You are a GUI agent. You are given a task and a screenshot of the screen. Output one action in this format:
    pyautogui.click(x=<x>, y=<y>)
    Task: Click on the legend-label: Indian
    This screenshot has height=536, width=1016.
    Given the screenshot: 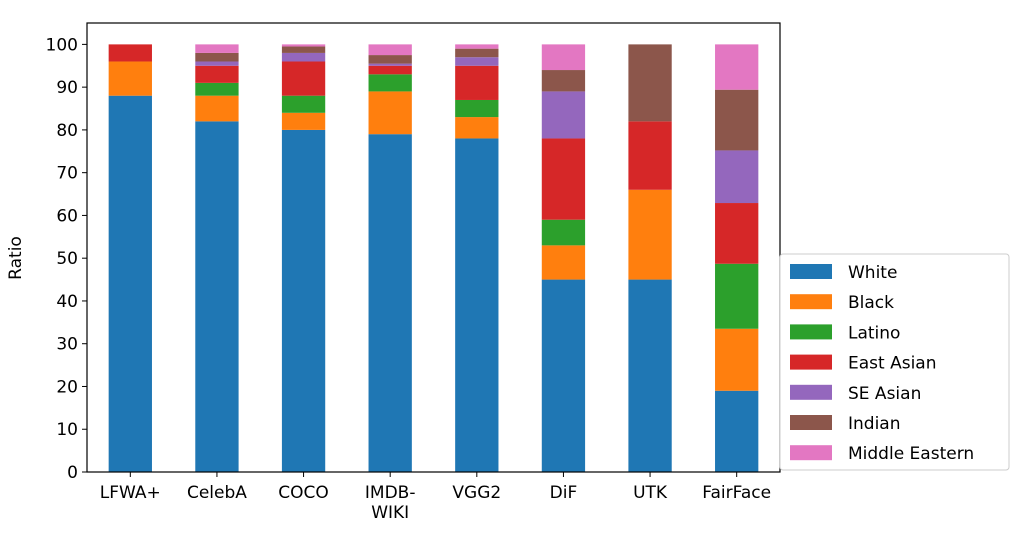 What is the action you would take?
    pyautogui.click(x=874, y=424)
    